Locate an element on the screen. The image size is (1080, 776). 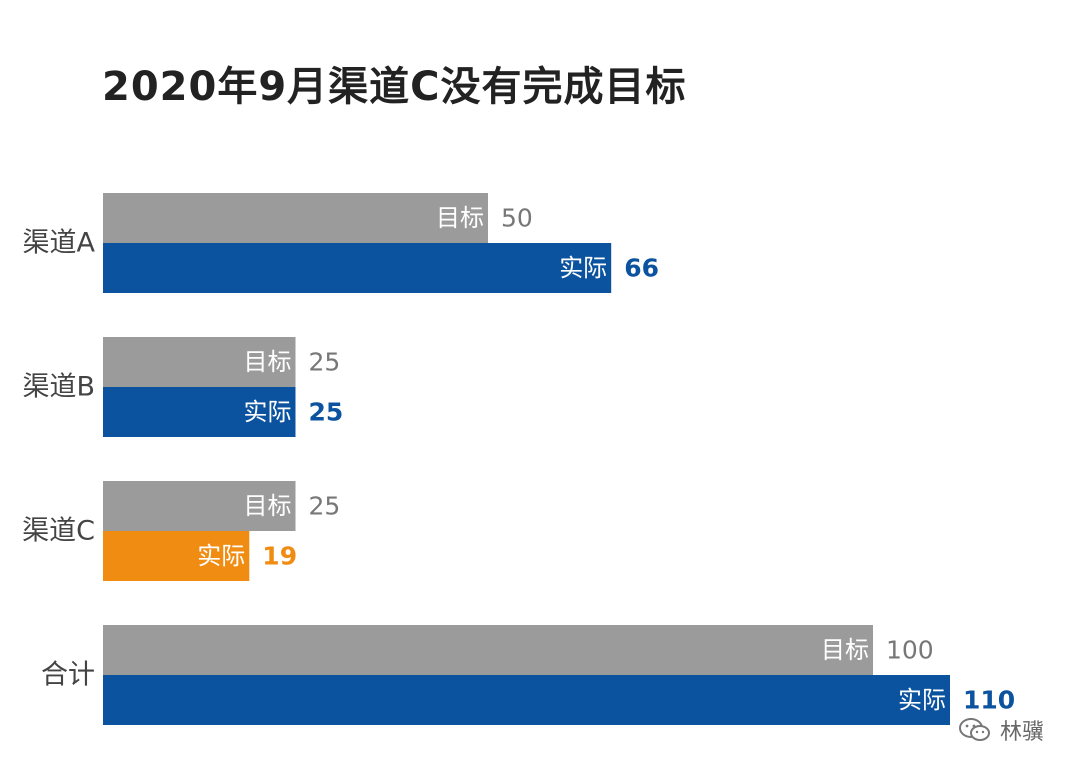
watermark-text: 林骥 is located at coordinates (1021, 732).